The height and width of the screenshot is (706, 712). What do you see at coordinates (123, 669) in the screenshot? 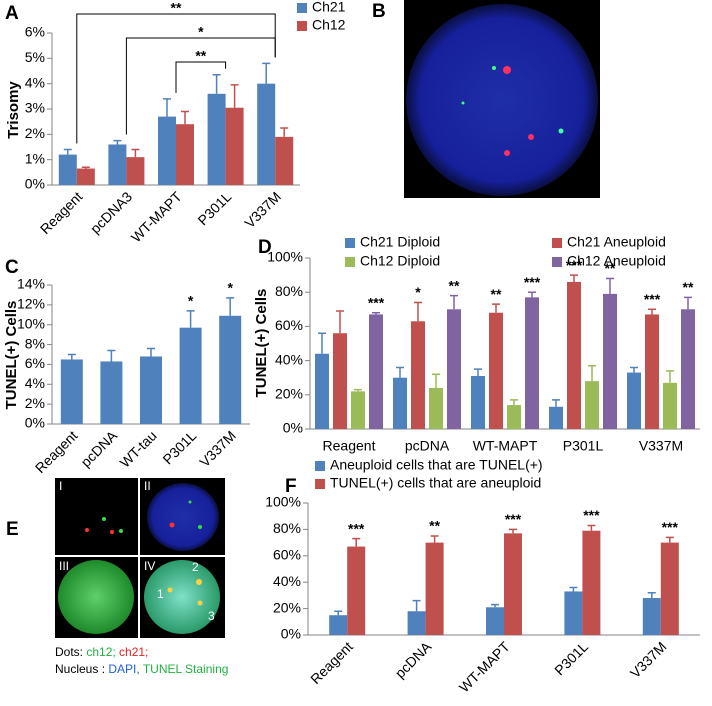
I see `caption-text: DAPI,` at bounding box center [123, 669].